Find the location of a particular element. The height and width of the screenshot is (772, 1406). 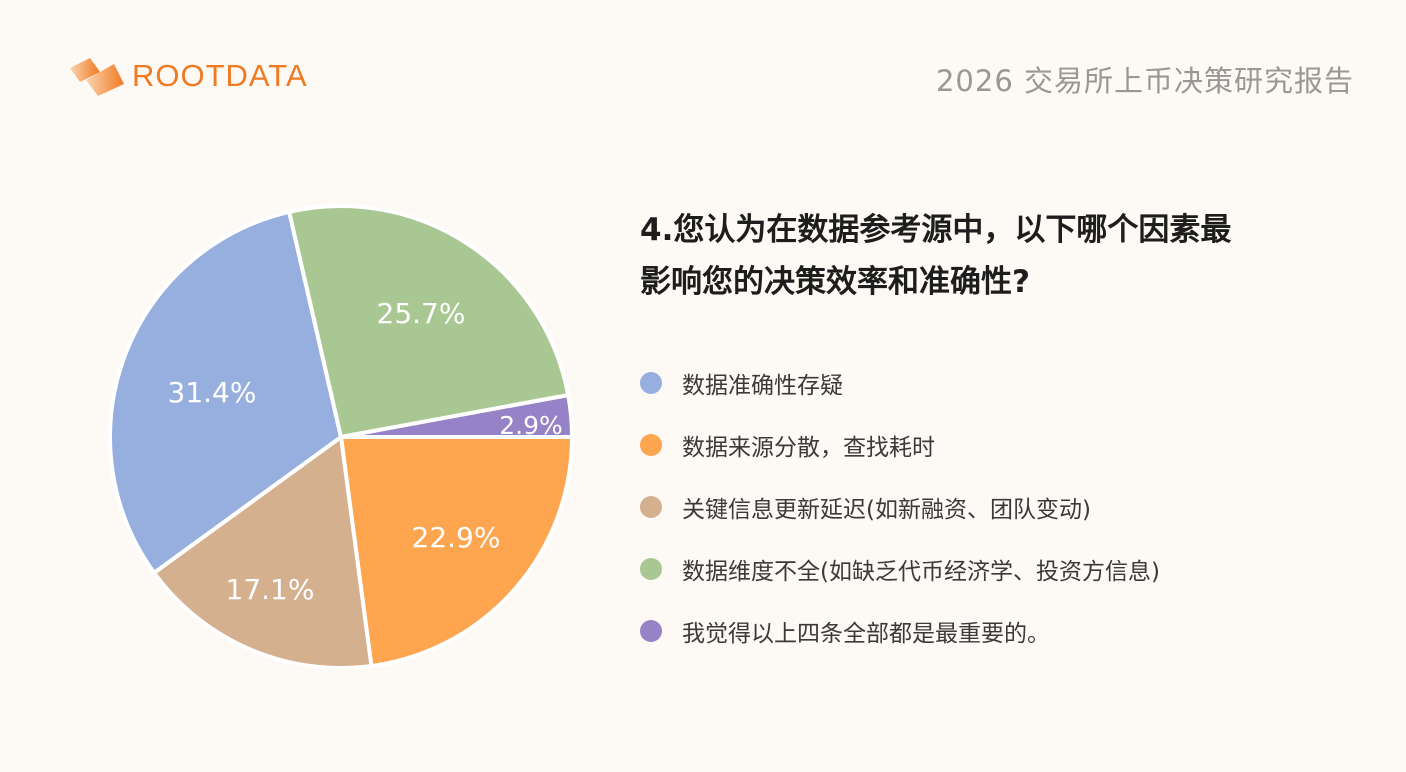

legend-label: 我觉得以上四条全部都是最重要的。 is located at coordinates (866, 634).